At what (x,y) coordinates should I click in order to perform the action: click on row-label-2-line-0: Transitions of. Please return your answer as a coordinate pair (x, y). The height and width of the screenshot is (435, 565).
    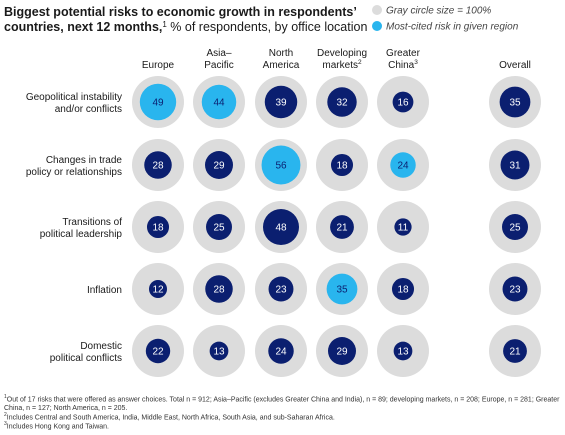
    Looking at the image, I should click on (92, 222).